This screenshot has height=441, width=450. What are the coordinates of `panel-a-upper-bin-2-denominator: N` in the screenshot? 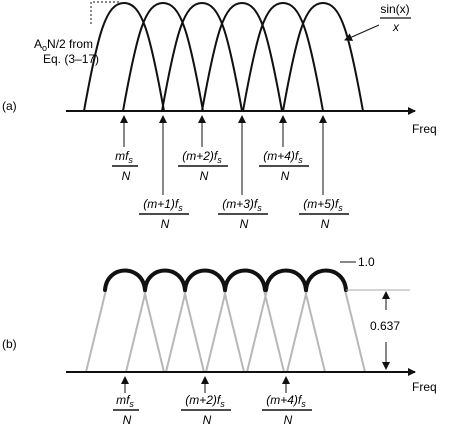 It's located at (204, 176).